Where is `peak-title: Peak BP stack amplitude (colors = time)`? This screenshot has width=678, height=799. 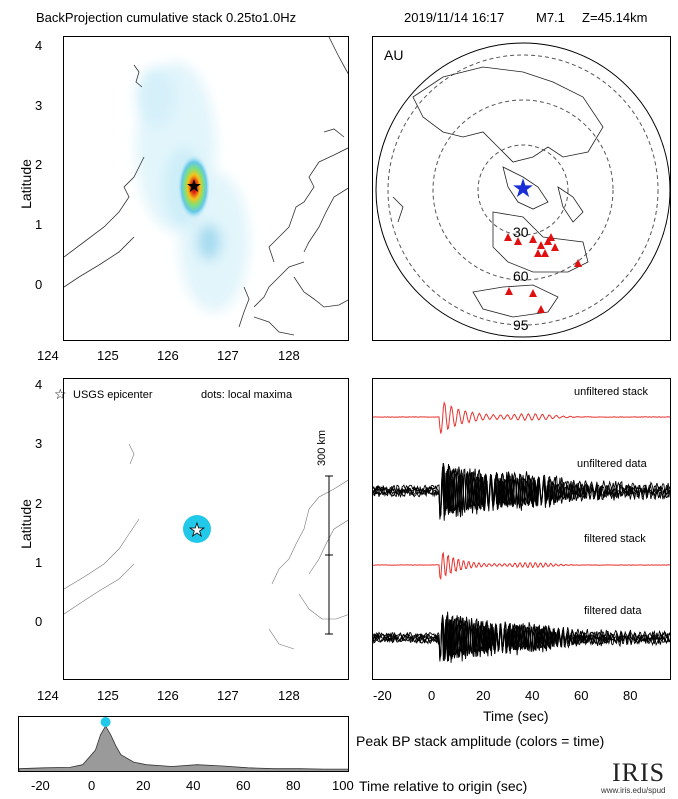 peak-title: Peak BP stack amplitude (colors = time) is located at coordinates (480, 741).